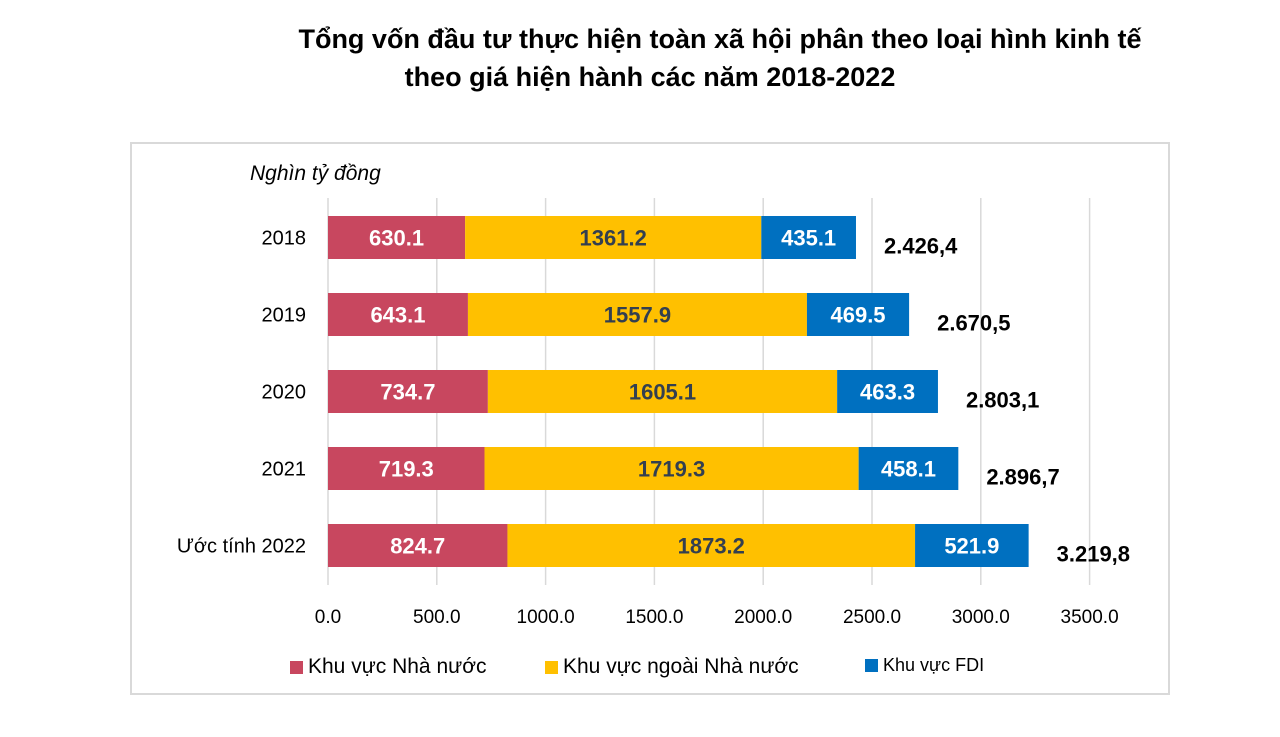 This screenshot has height=737, width=1280. I want to click on data-label: 521.9, so click(971, 546).